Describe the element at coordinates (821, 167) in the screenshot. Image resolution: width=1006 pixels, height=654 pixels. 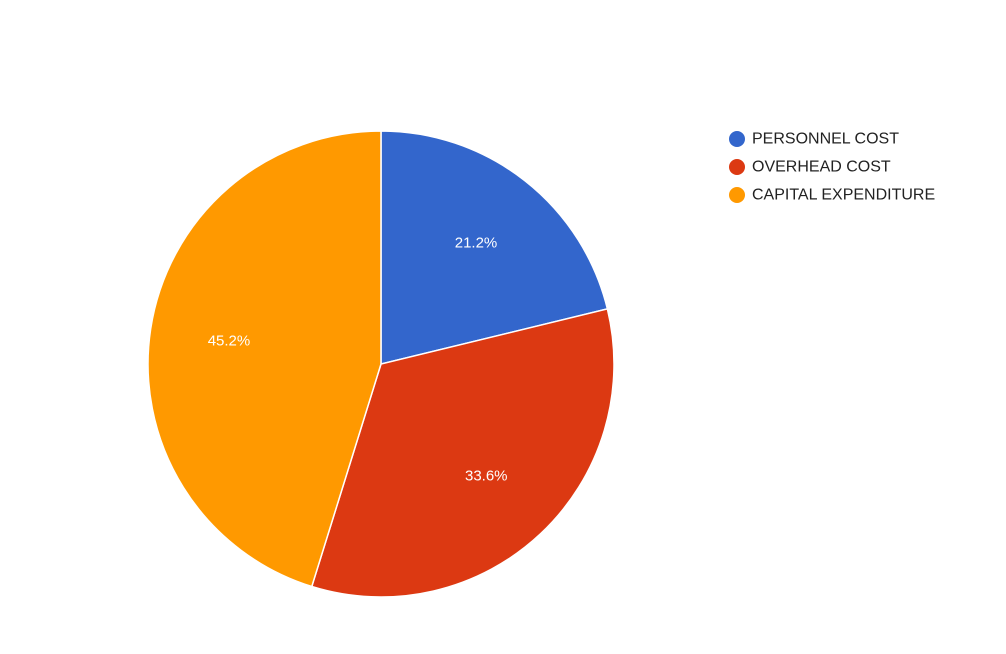
I see `legend-label-overhead-cost: OVERHEAD COST` at that location.